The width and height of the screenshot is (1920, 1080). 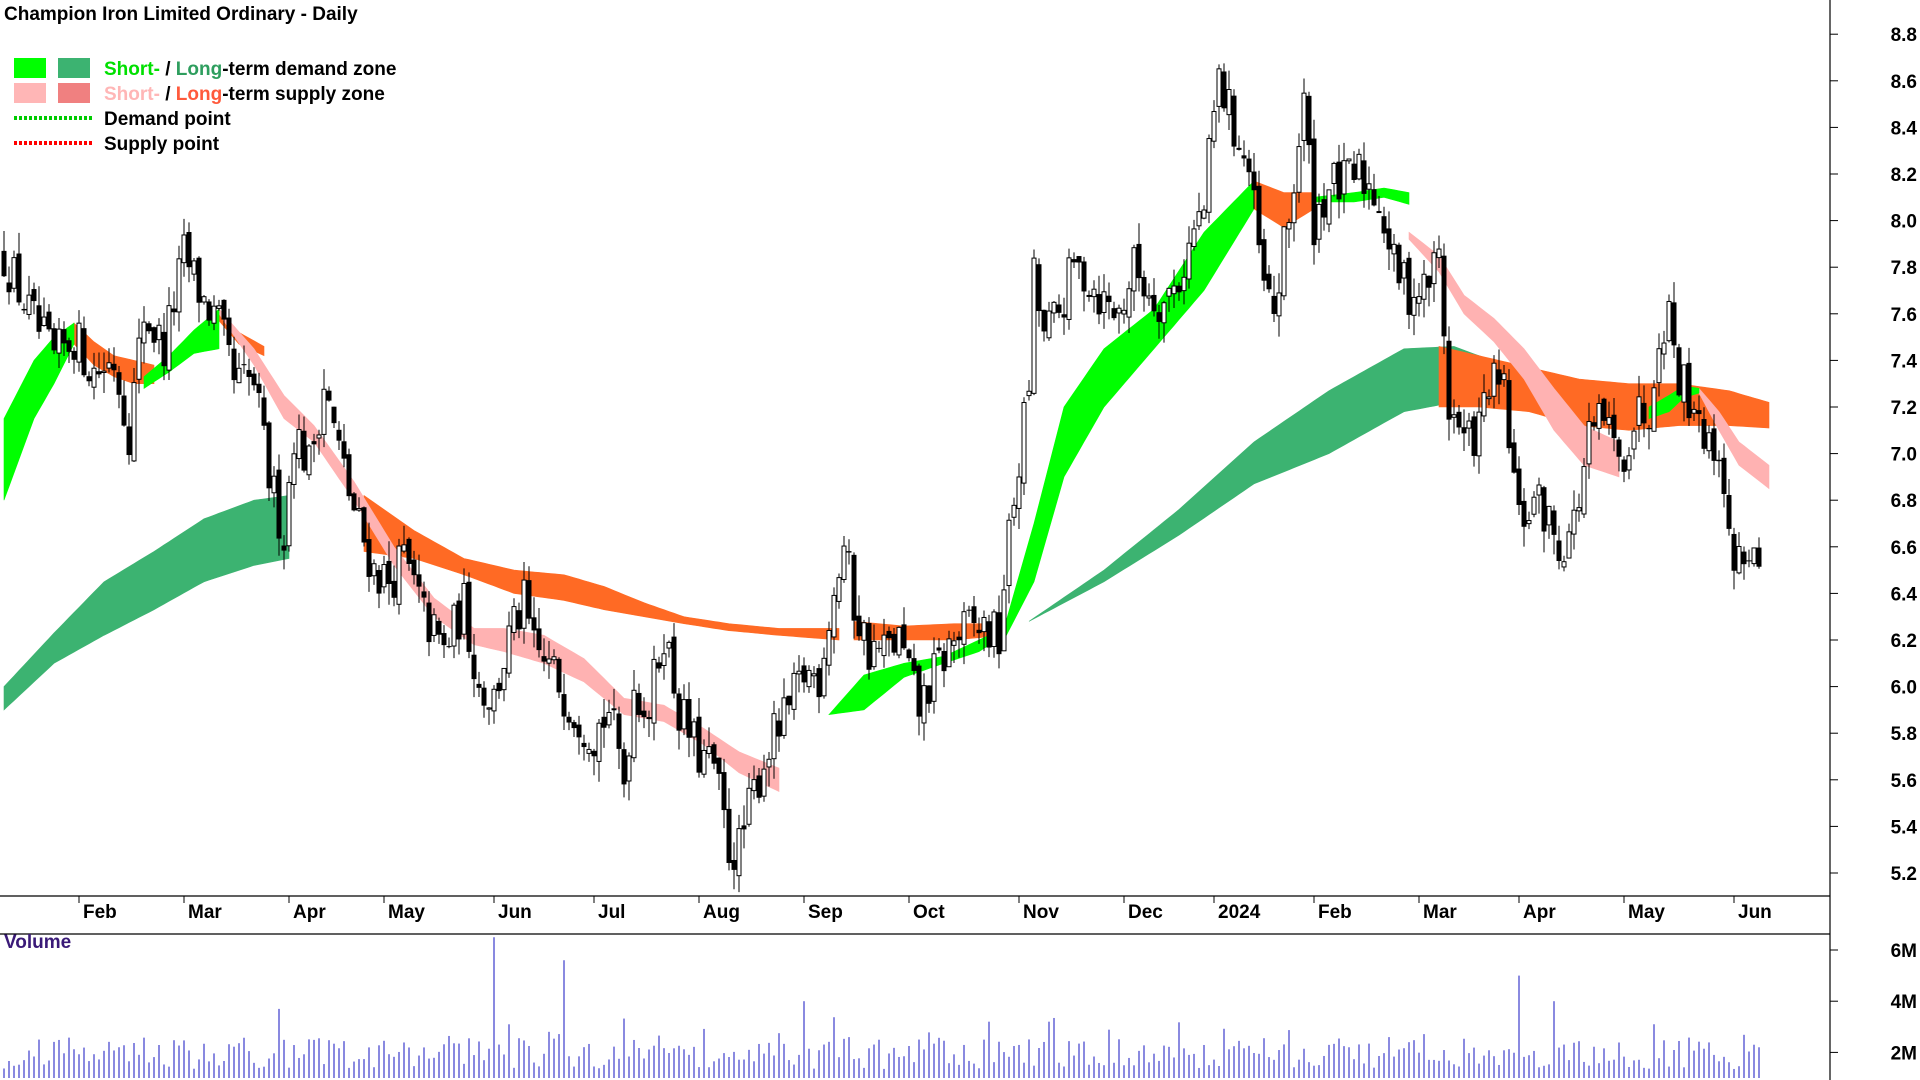 What do you see at coordinates (611, 912) in the screenshot?
I see `date-tick-label: Jul` at bounding box center [611, 912].